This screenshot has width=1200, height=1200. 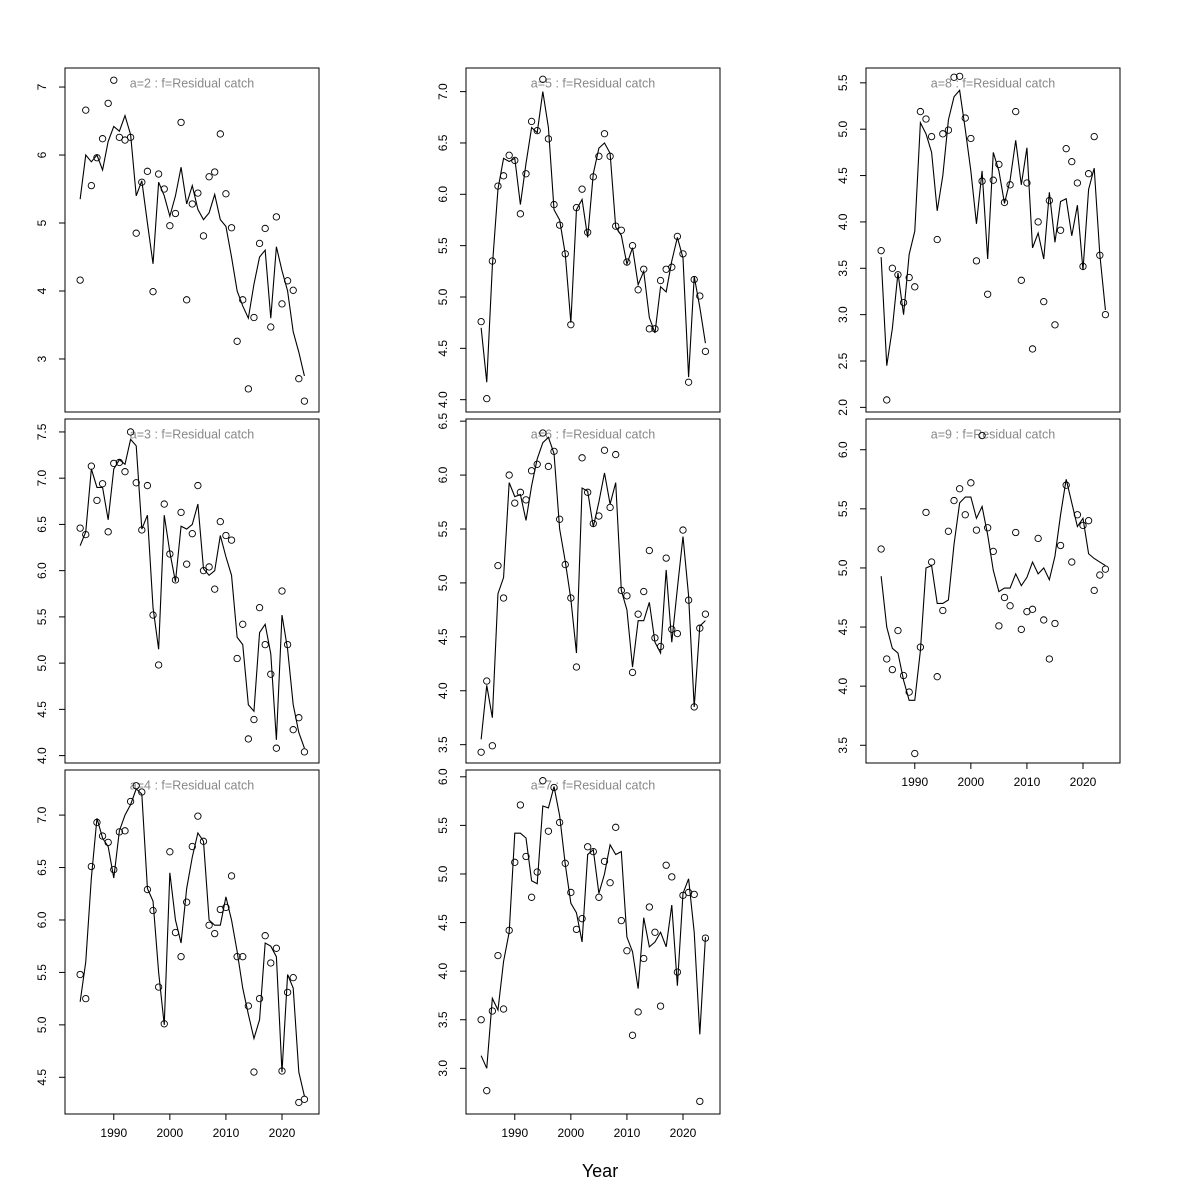 I want to click on panel-title: a=7 : f=Residual catch, so click(x=593, y=785).